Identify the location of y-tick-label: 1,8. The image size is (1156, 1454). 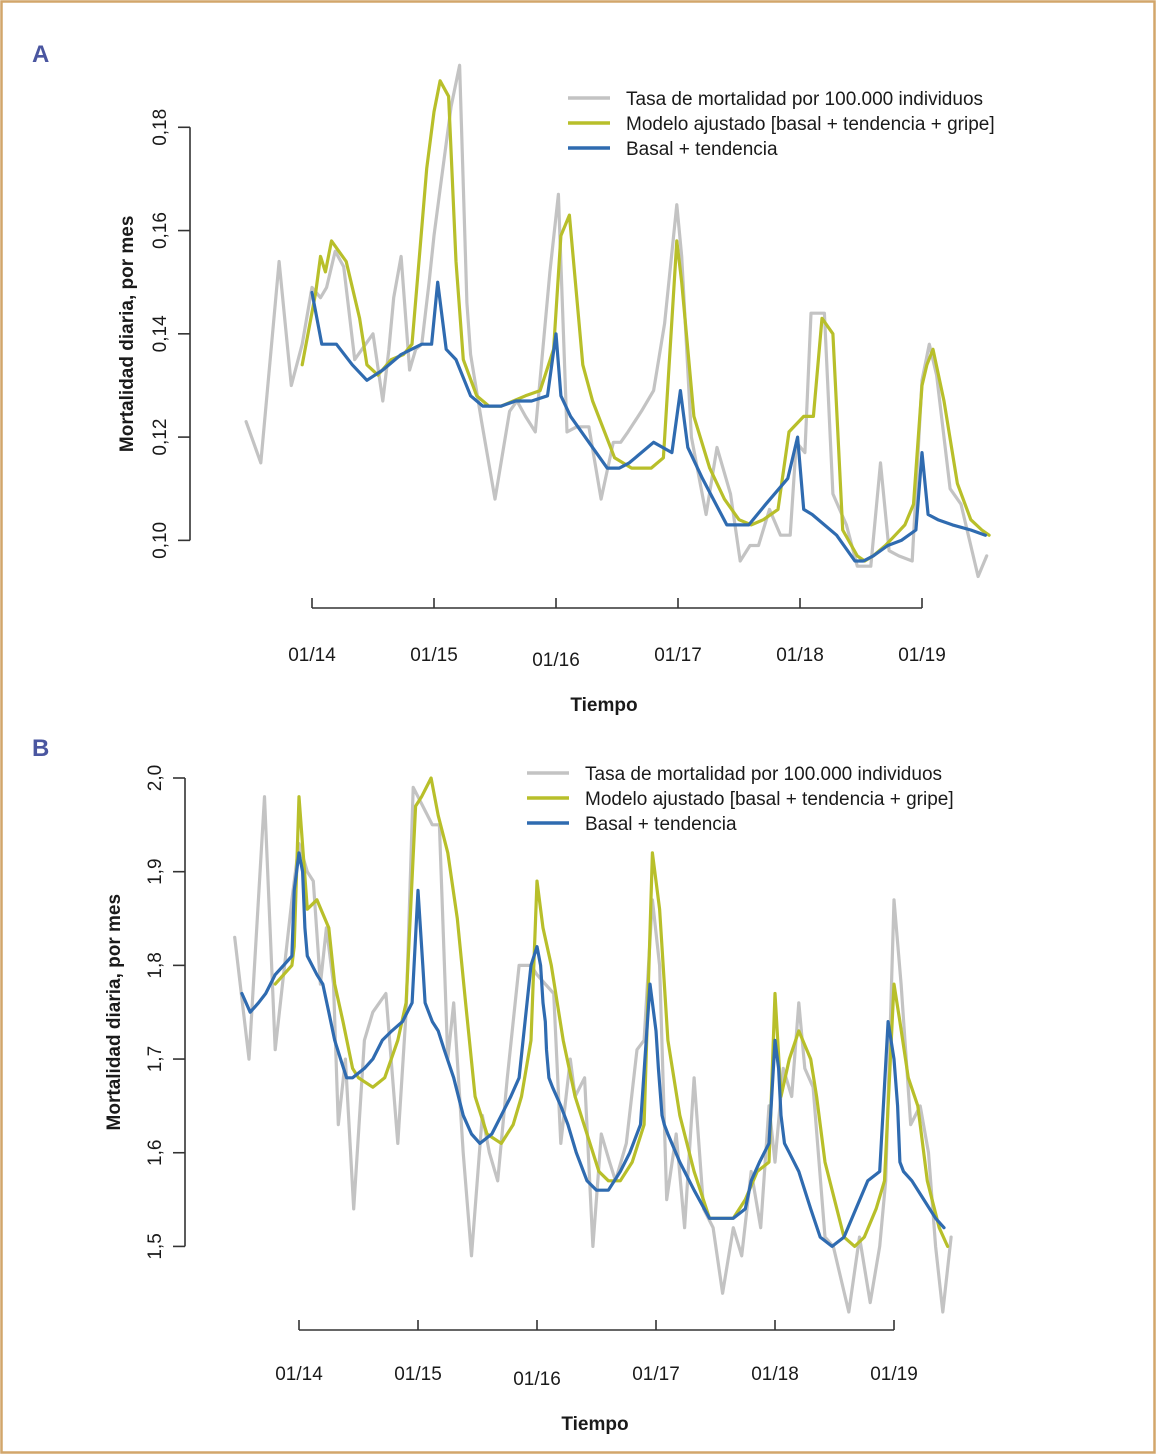
(155, 965).